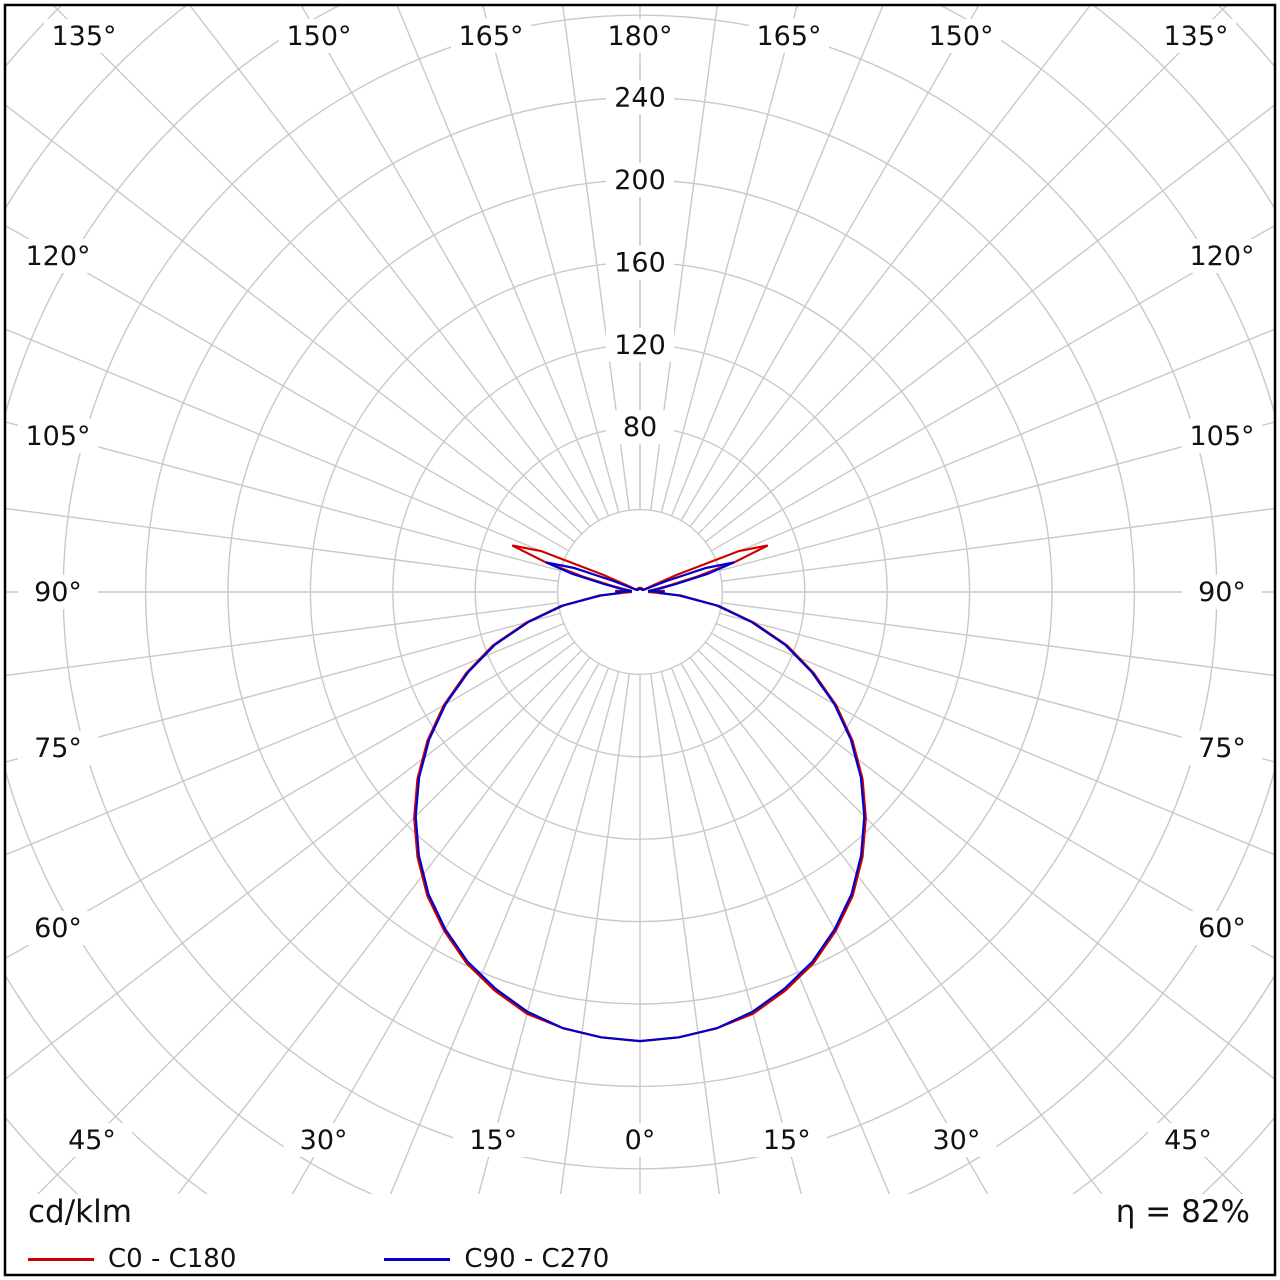 Image resolution: width=1280 pixels, height=1280 pixels. What do you see at coordinates (80, 1212) in the screenshot?
I see `units-label: cd/klm` at bounding box center [80, 1212].